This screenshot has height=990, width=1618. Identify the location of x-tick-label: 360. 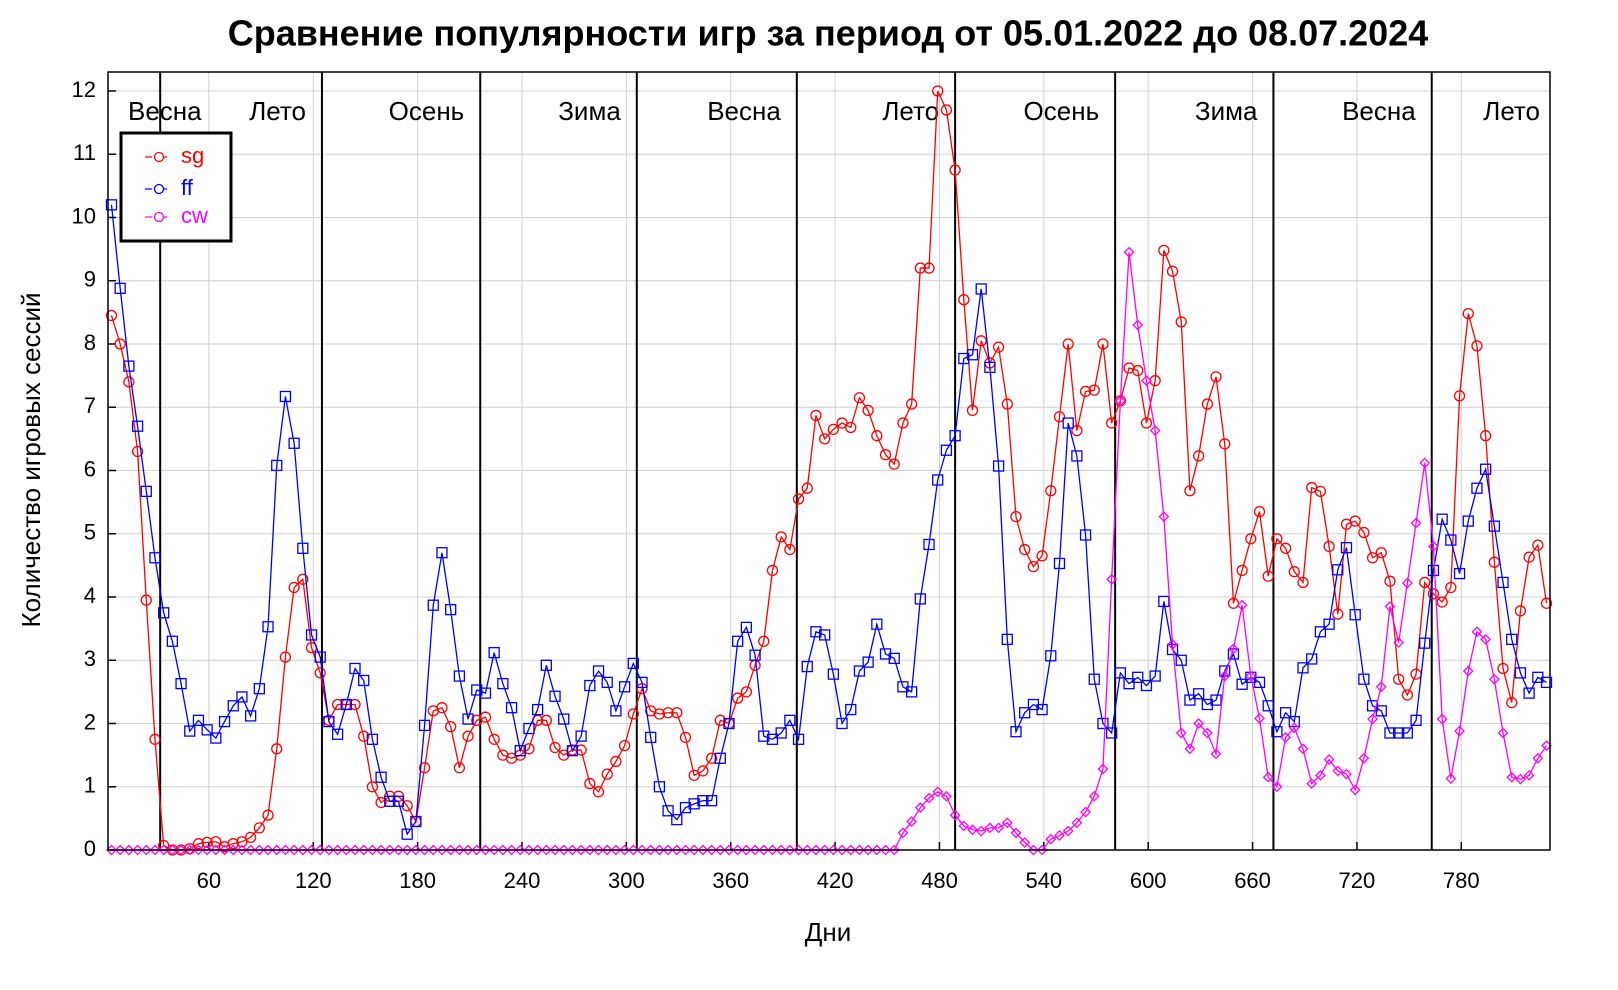
(730, 880).